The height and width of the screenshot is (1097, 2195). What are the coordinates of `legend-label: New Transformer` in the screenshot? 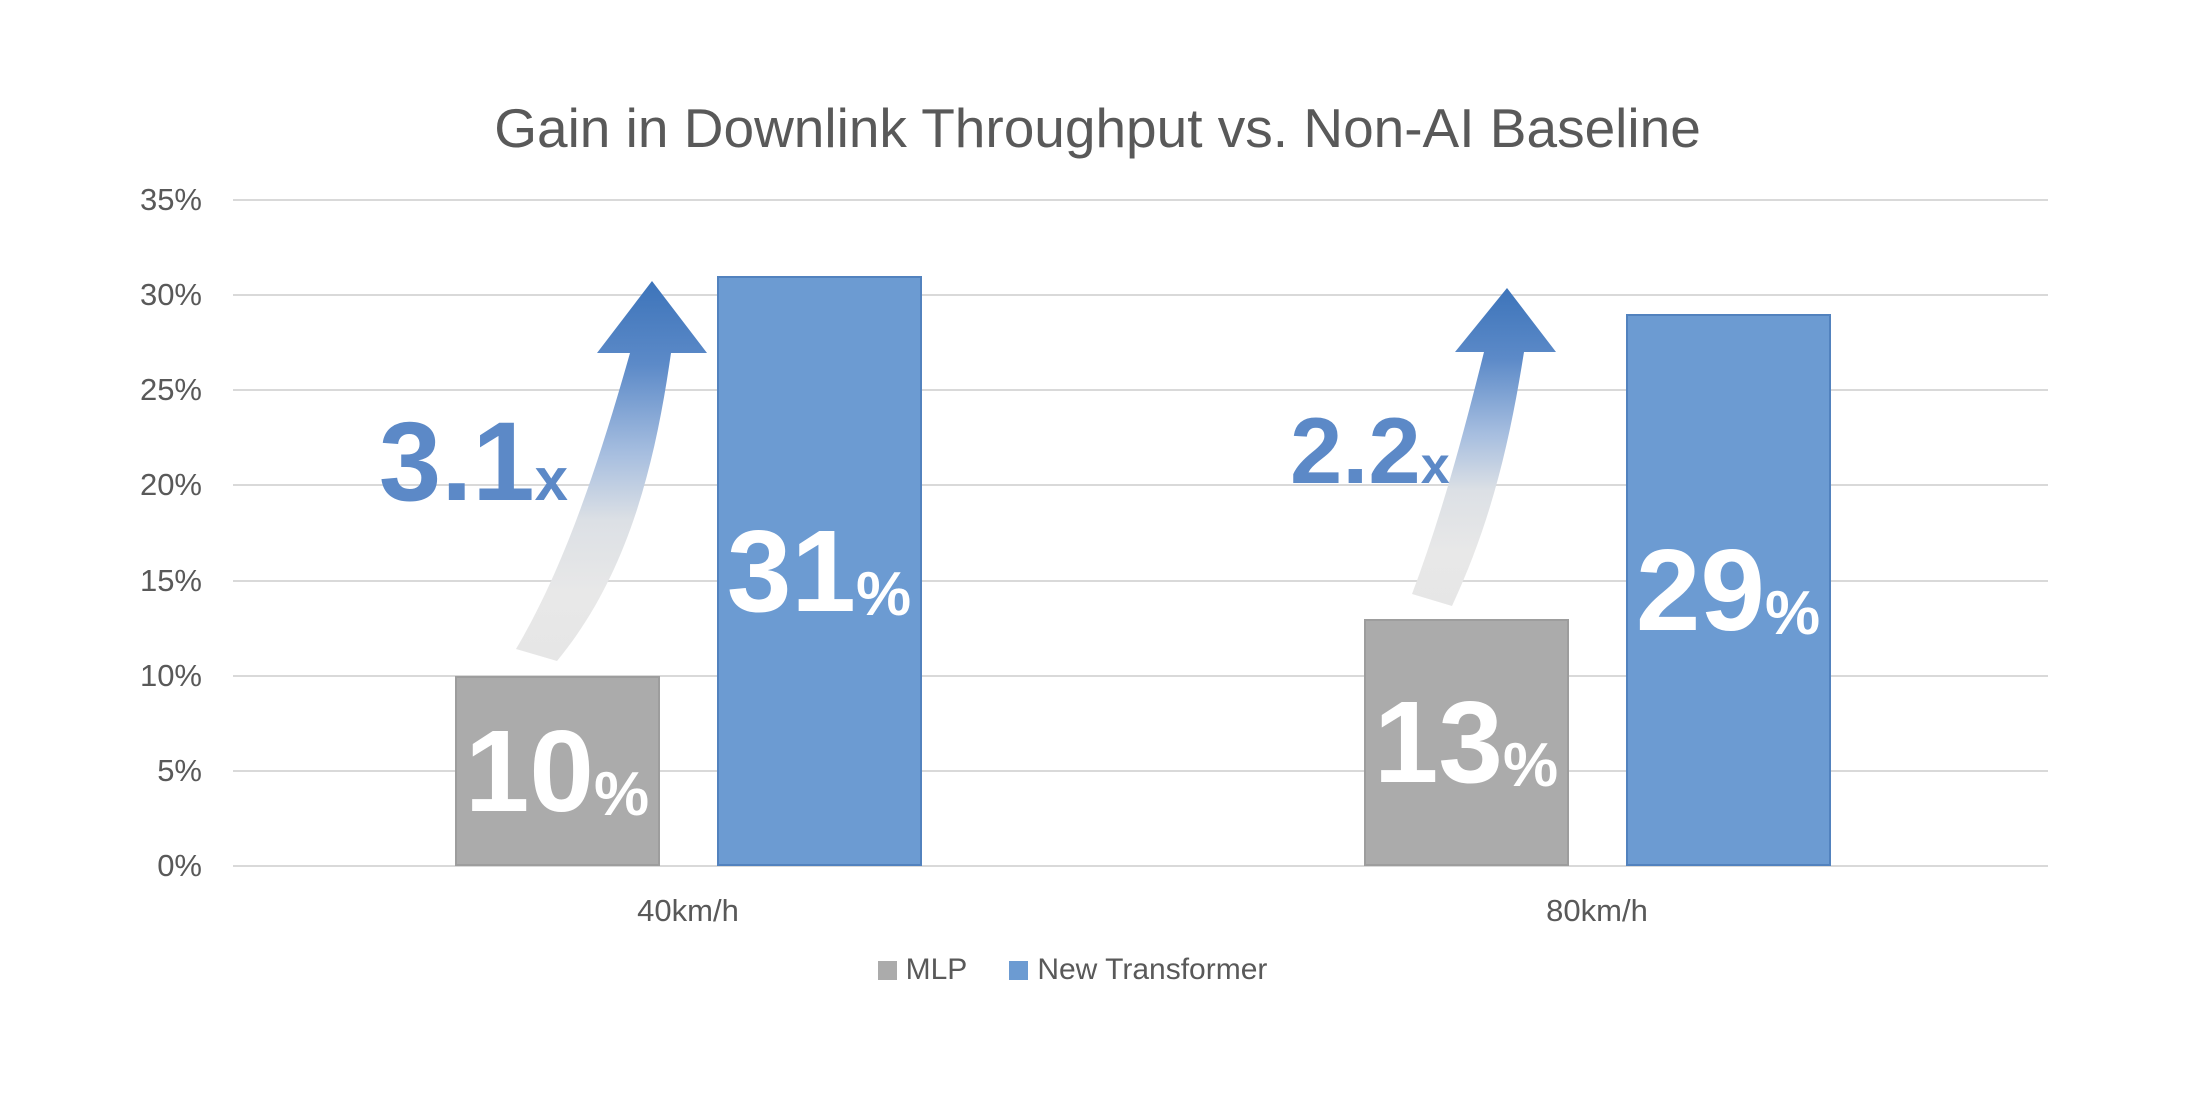 It's located at (1152, 969).